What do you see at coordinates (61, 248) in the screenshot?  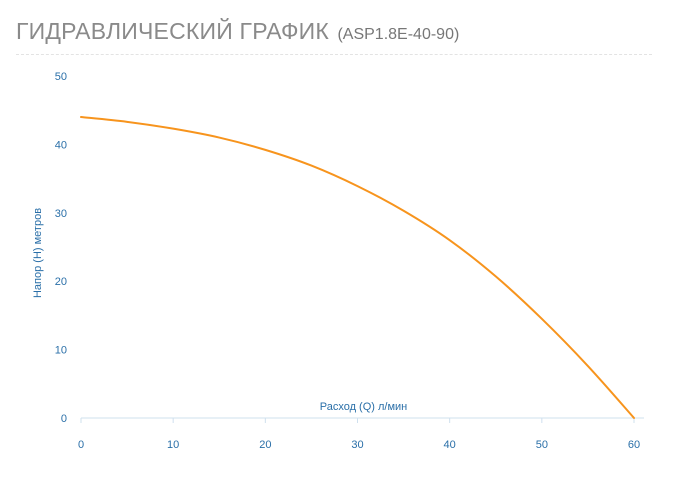 I see `y-axis-ticks: 0 10 20 30 40 50` at bounding box center [61, 248].